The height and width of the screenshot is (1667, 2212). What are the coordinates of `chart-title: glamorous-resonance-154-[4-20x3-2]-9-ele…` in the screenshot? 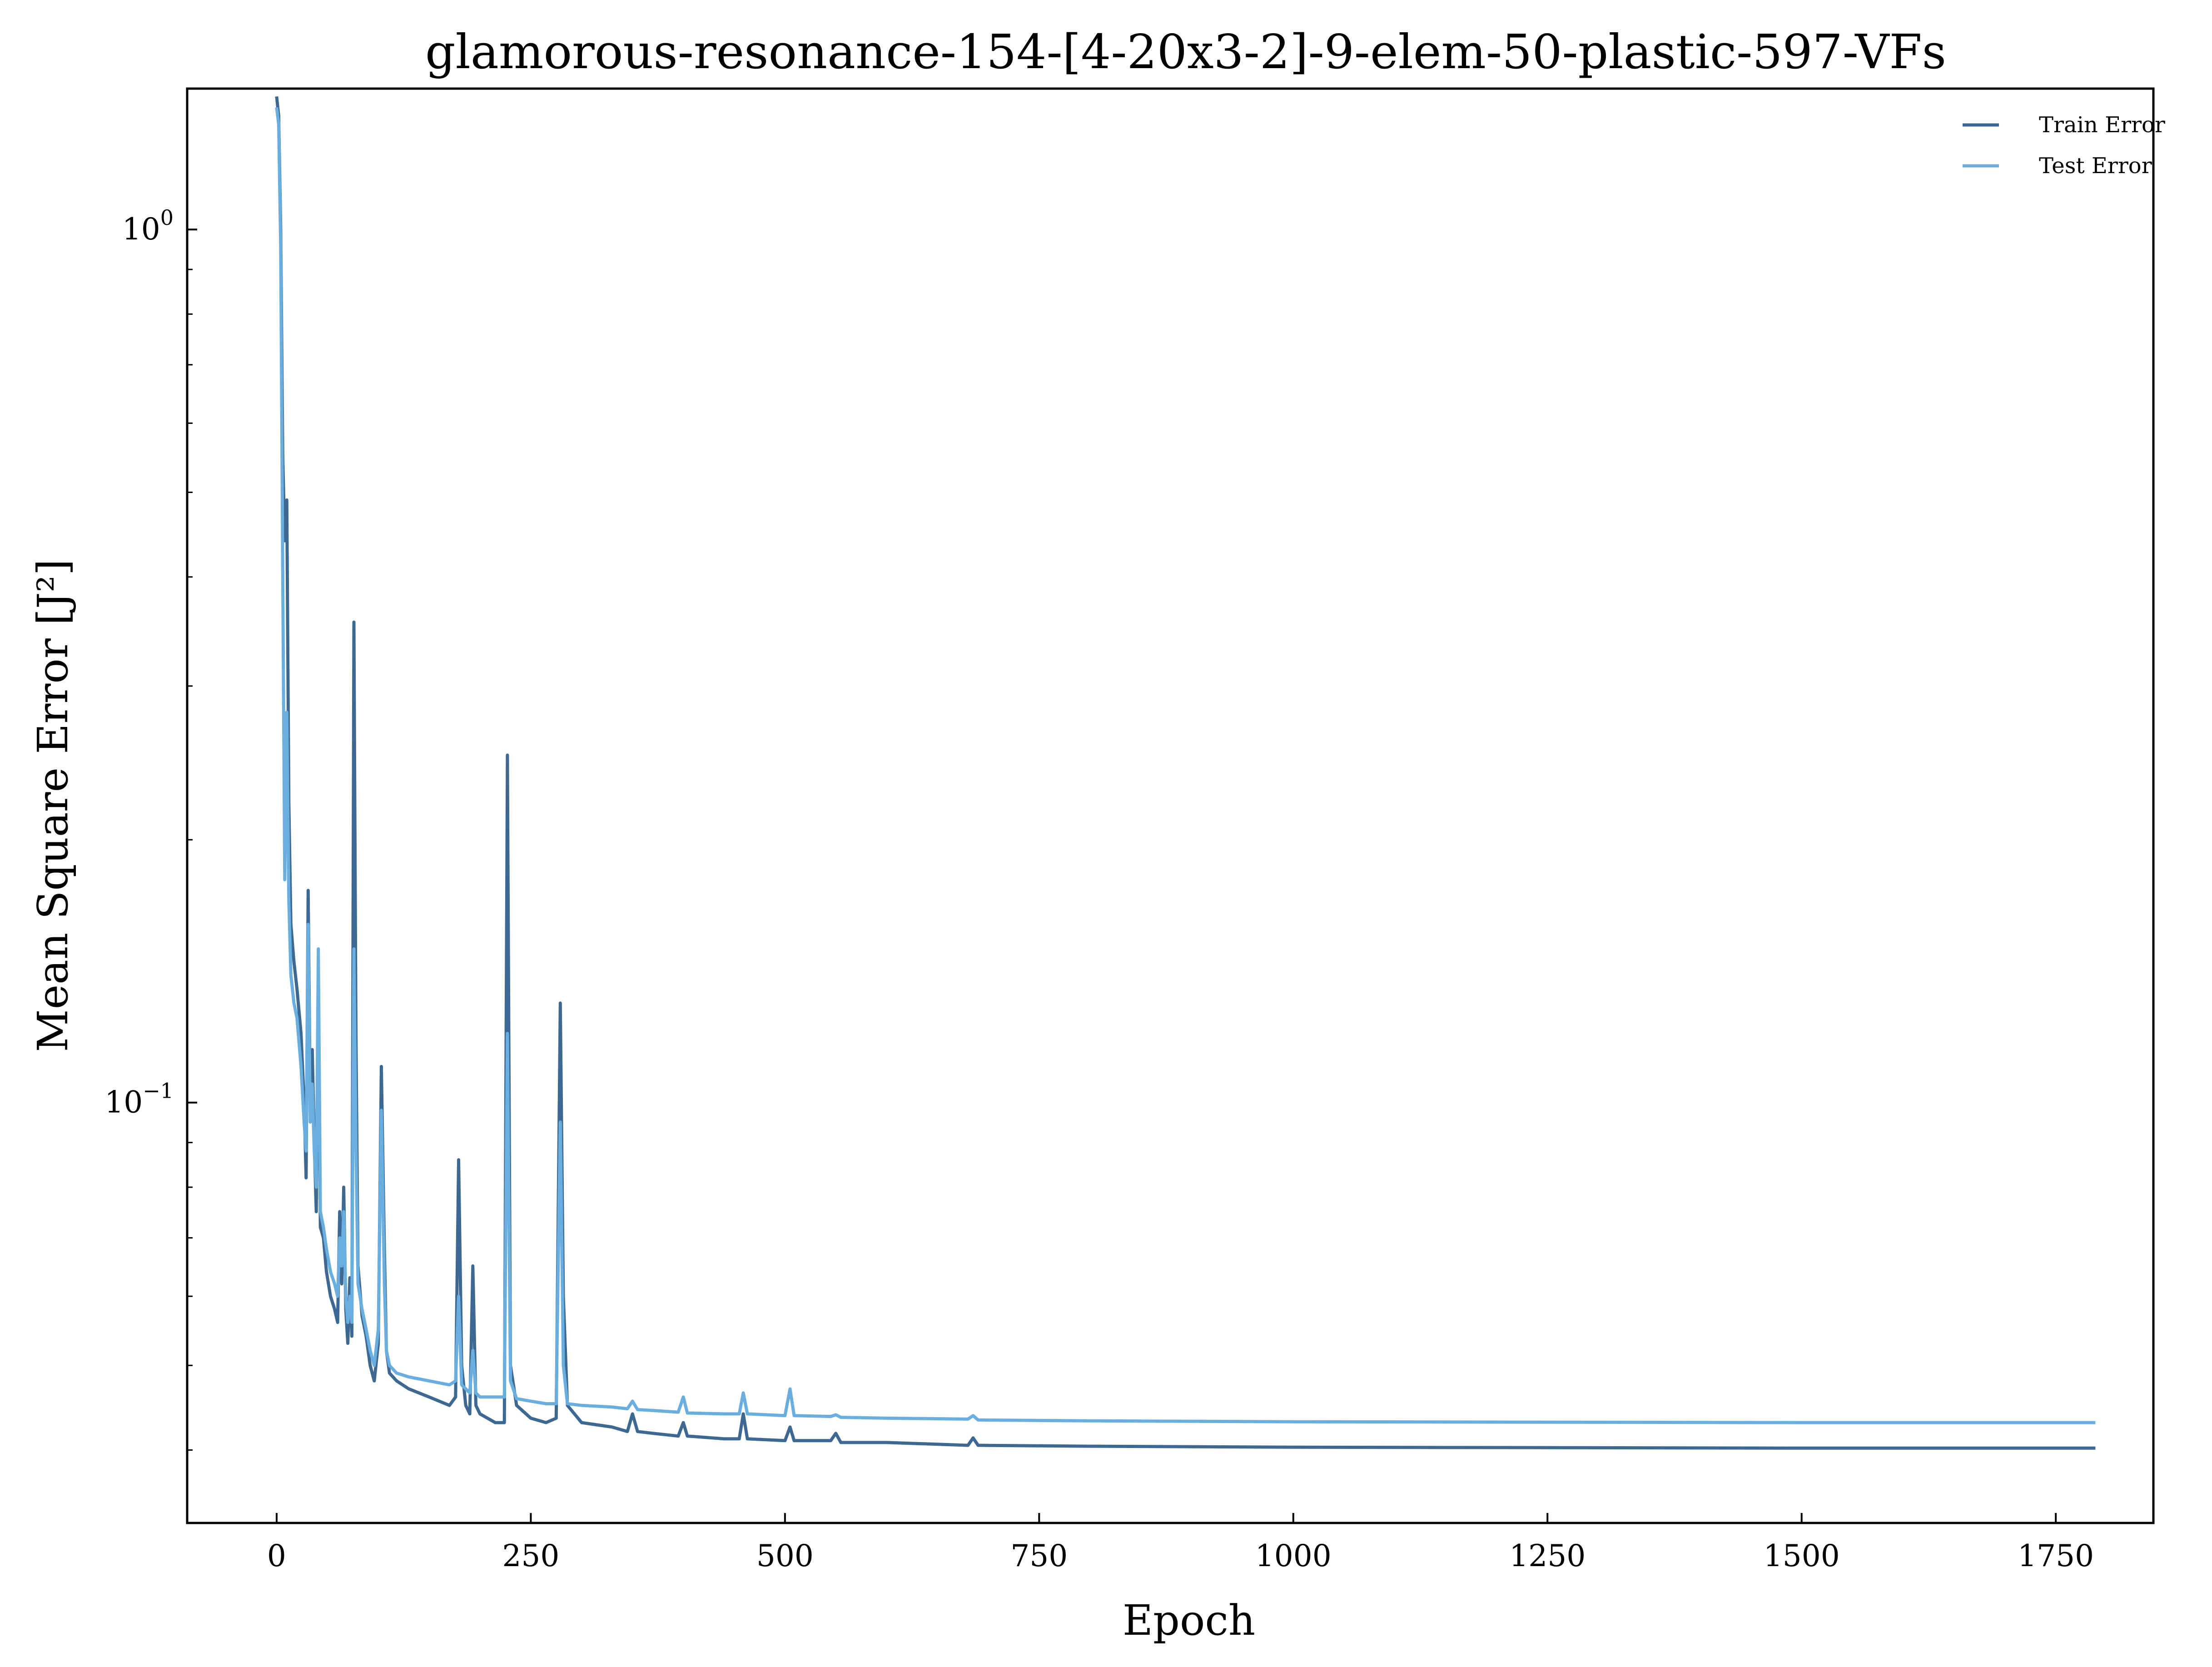 It's located at (1185, 52).